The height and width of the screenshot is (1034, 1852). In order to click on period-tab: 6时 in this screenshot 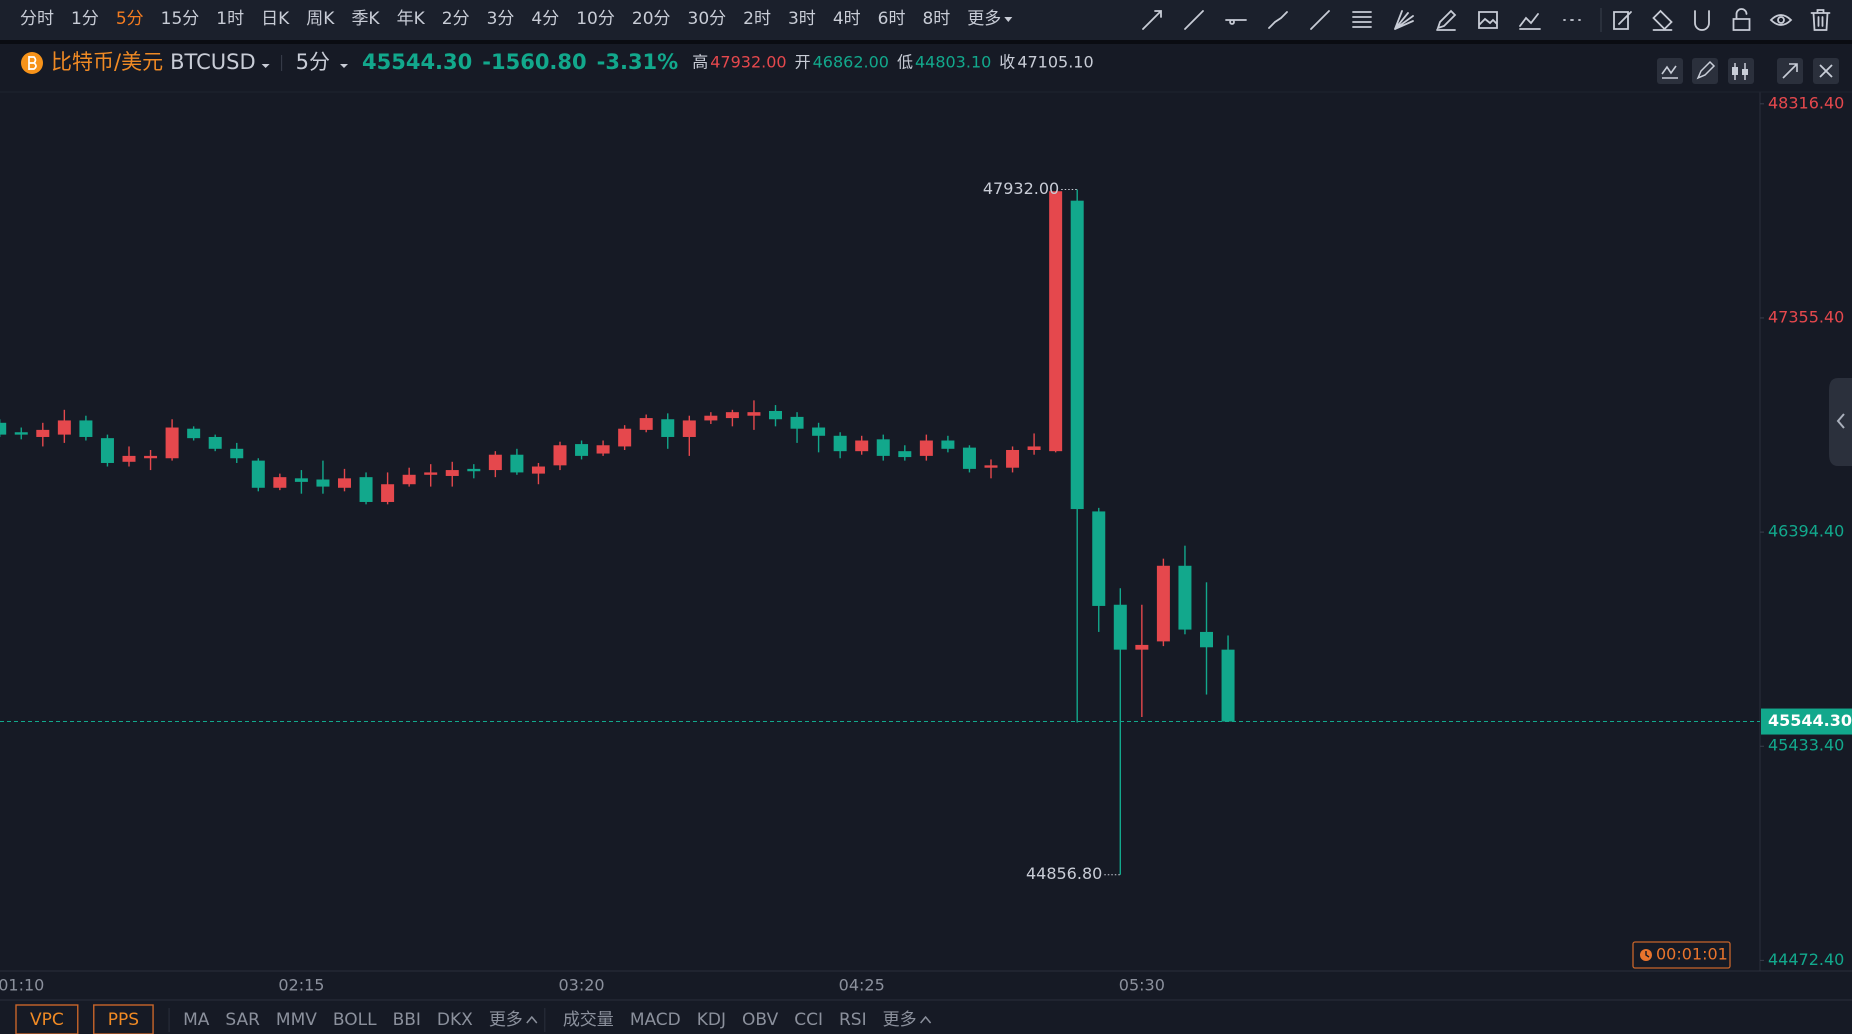, I will do `click(892, 19)`.